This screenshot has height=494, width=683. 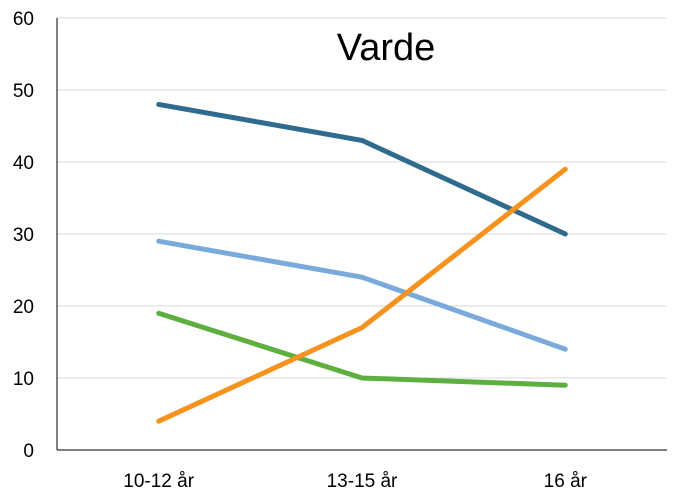 I want to click on y-tick-label: 0, so click(x=28, y=451).